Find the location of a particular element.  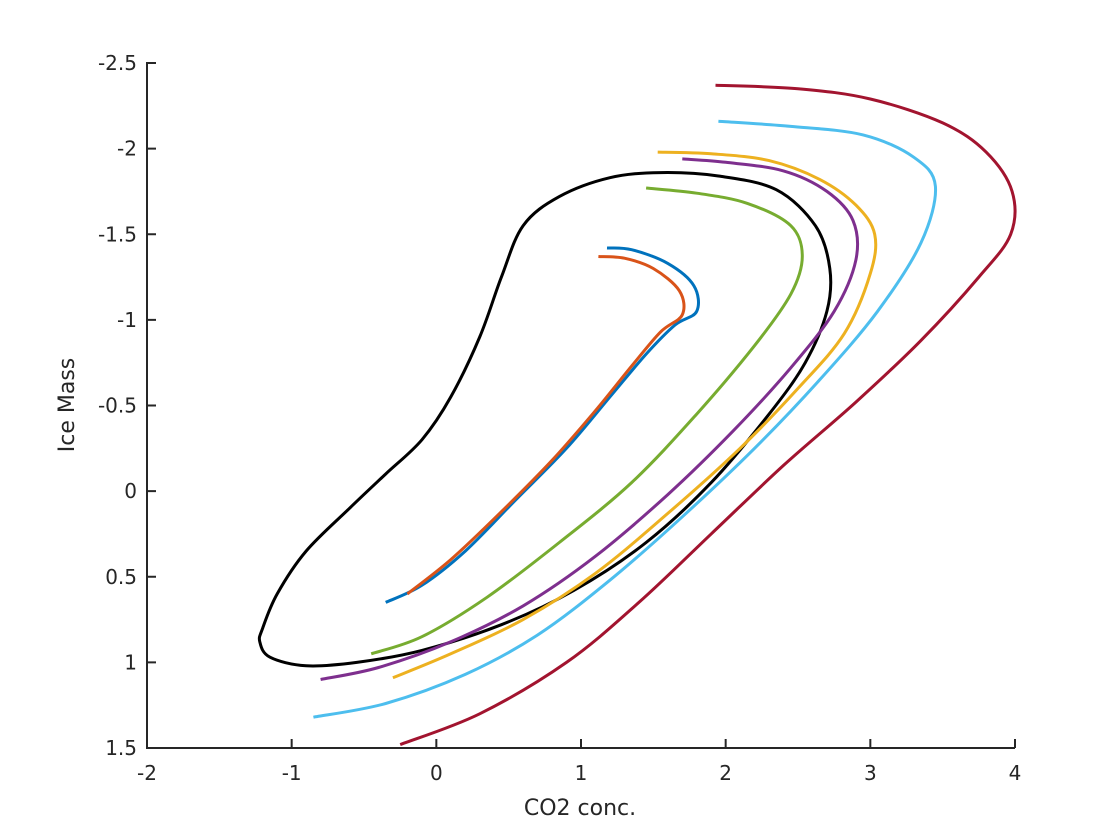

x-tick-label: -1 is located at coordinates (292, 773).